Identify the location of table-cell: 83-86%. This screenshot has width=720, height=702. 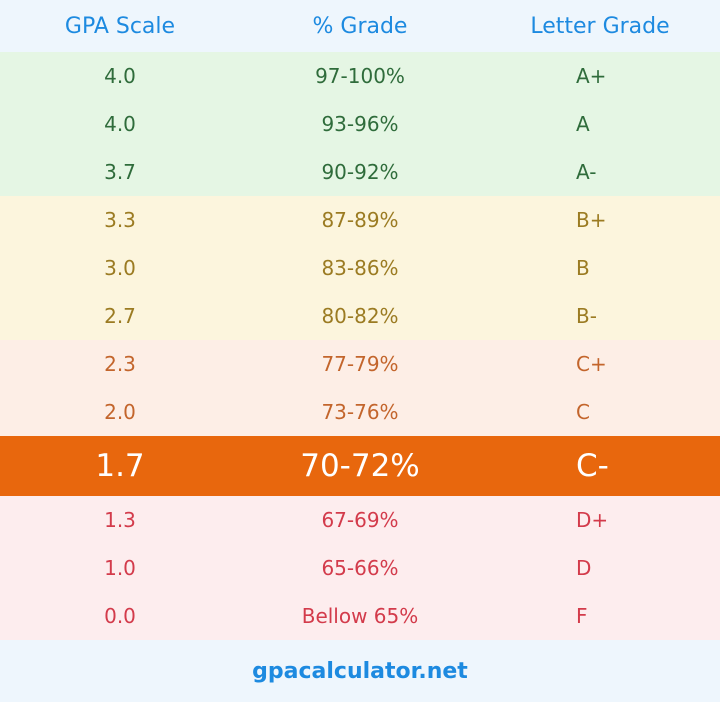
(360, 268).